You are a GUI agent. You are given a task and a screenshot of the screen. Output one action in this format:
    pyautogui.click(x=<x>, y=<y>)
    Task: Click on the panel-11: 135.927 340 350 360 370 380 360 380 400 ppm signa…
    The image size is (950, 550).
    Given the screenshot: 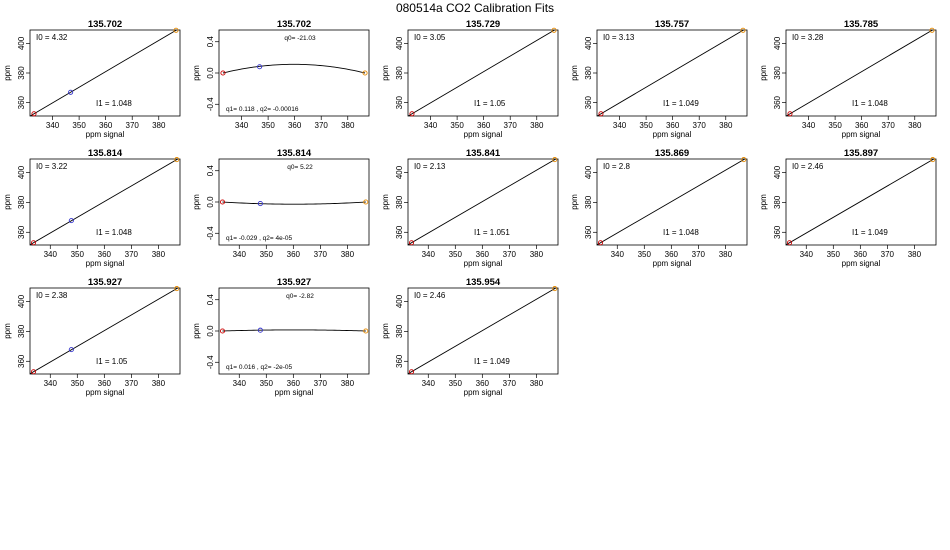 What is the action you would take?
    pyautogui.click(x=92, y=337)
    